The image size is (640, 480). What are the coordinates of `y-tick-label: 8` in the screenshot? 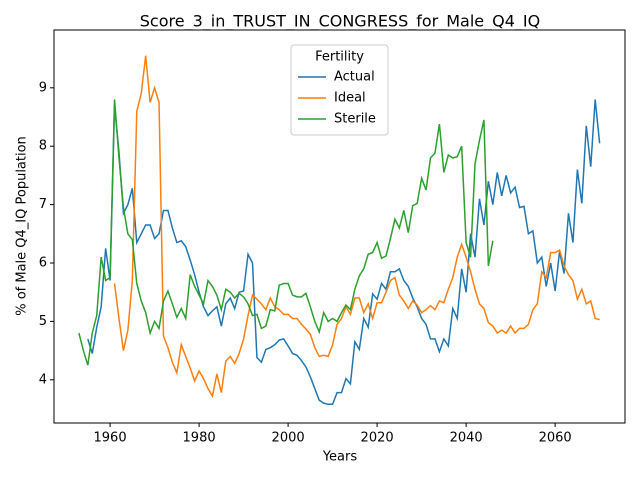 It's located at (43, 146).